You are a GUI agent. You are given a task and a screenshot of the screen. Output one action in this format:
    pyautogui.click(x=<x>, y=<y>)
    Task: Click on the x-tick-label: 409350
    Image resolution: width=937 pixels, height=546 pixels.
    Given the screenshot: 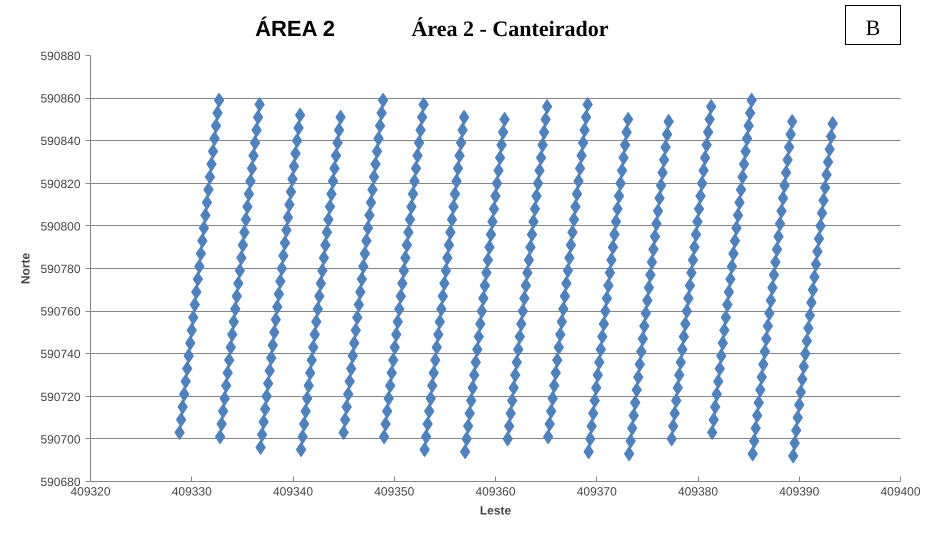 What is the action you would take?
    pyautogui.click(x=394, y=491)
    